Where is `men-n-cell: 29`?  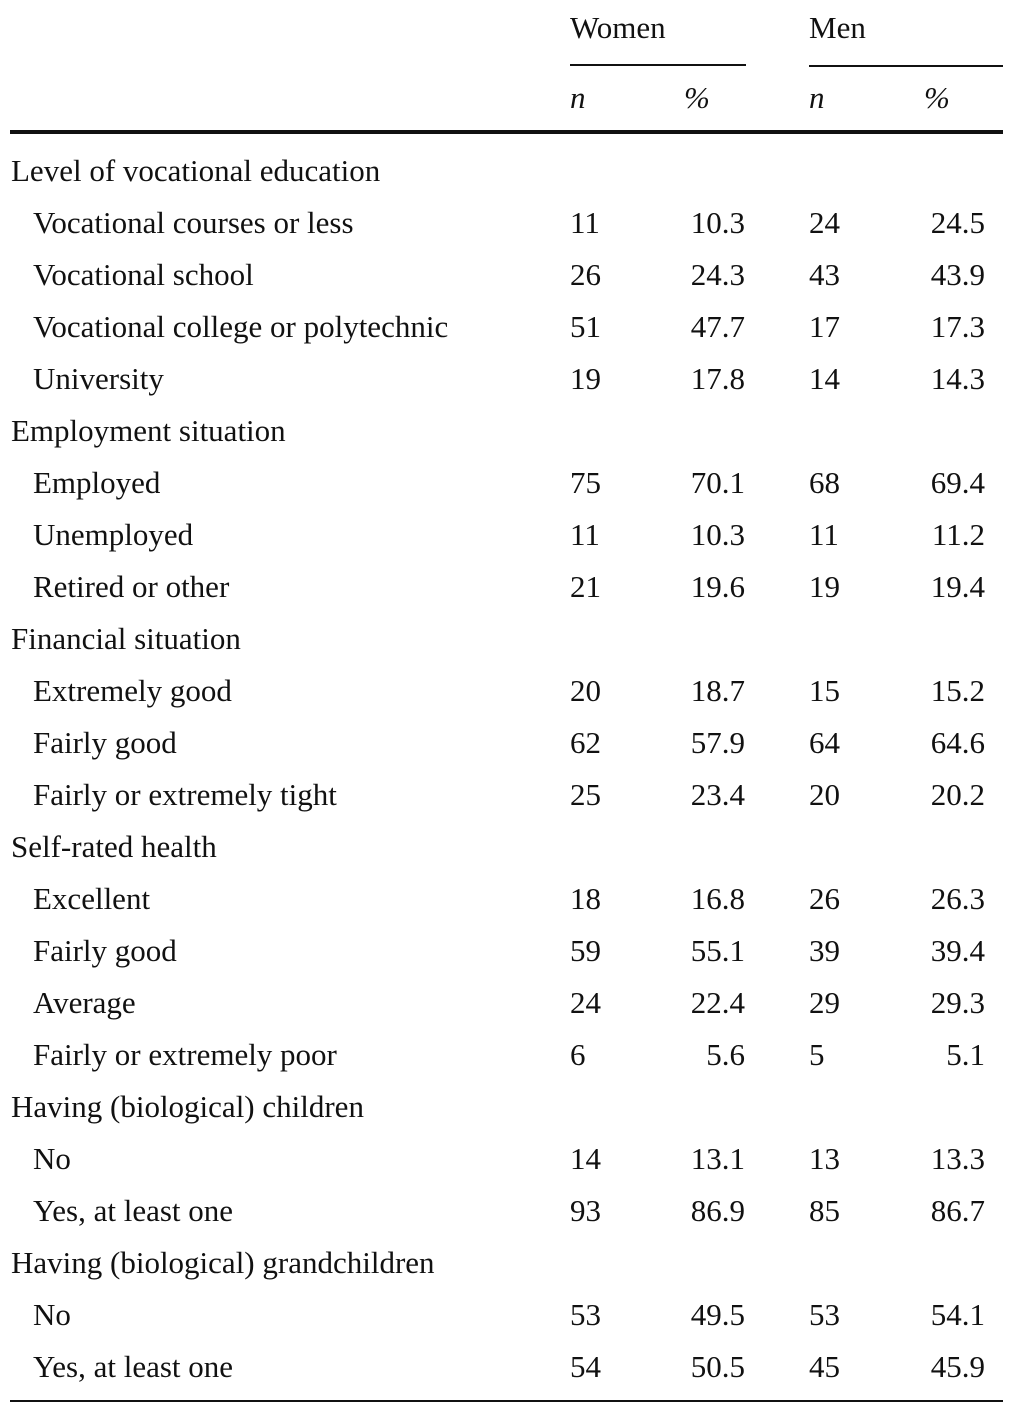 men-n-cell: 29 is located at coordinates (824, 1002).